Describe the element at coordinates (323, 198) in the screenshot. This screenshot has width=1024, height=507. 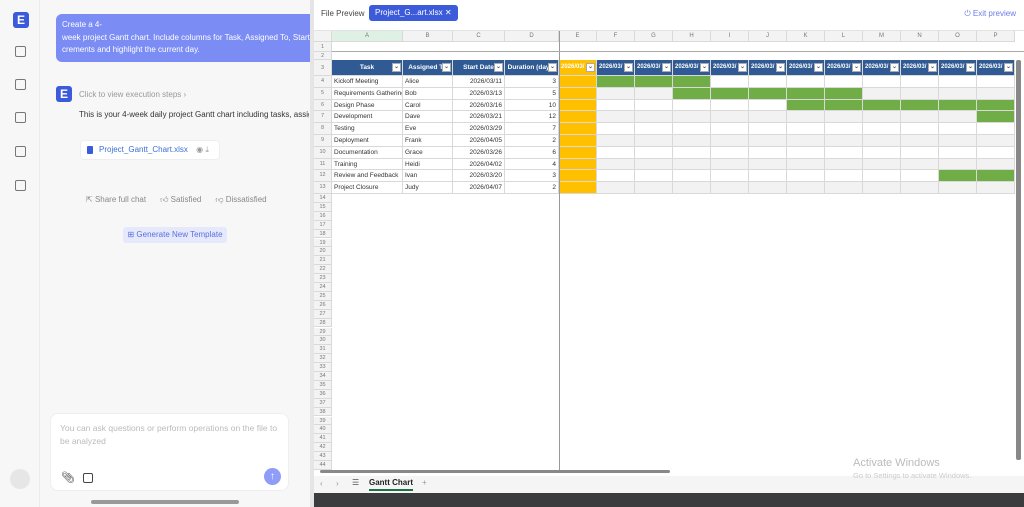
I see `row-header: 14` at that location.